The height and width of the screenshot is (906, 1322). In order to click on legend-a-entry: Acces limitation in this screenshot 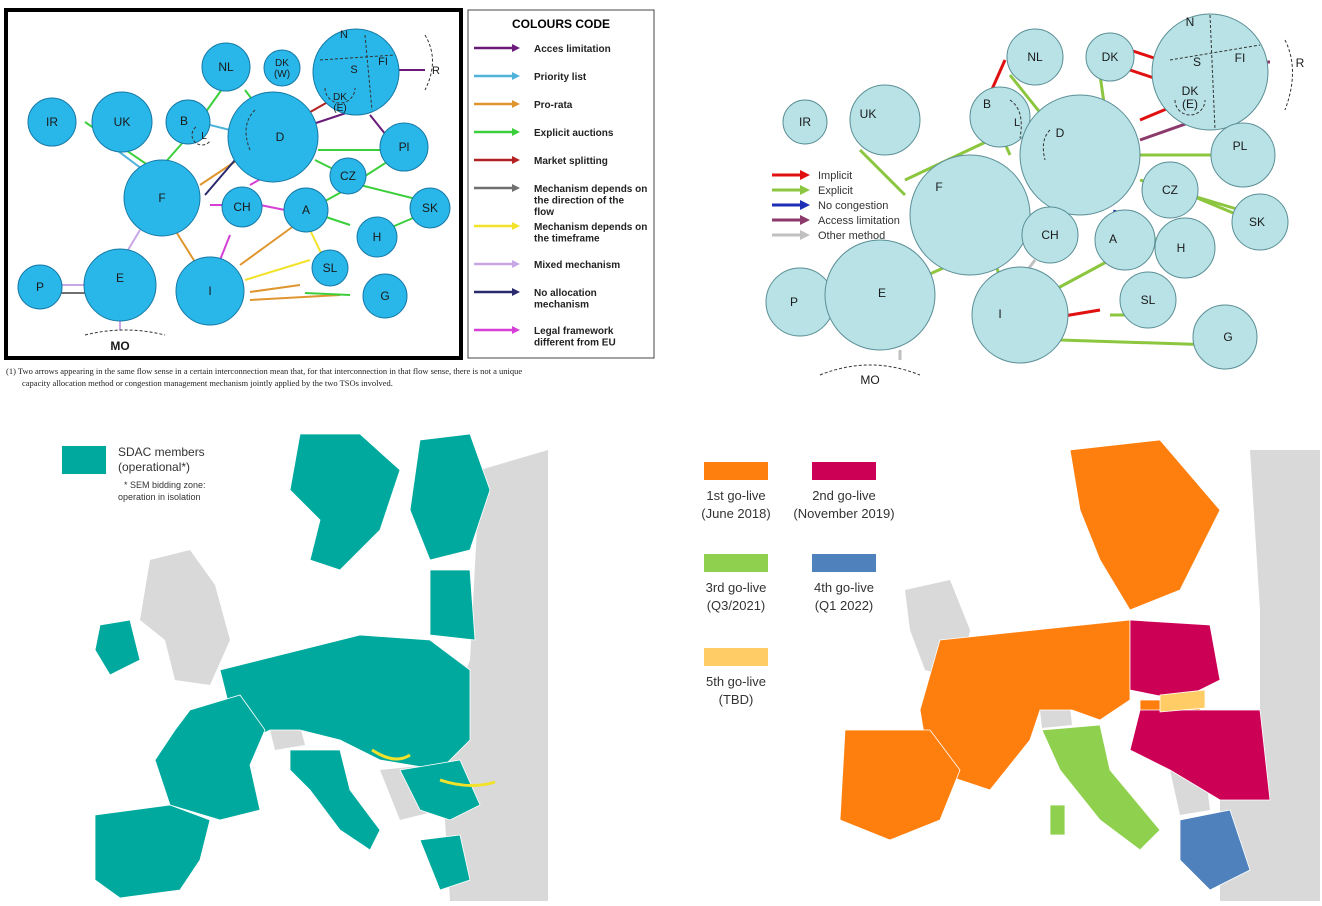, I will do `click(542, 49)`.